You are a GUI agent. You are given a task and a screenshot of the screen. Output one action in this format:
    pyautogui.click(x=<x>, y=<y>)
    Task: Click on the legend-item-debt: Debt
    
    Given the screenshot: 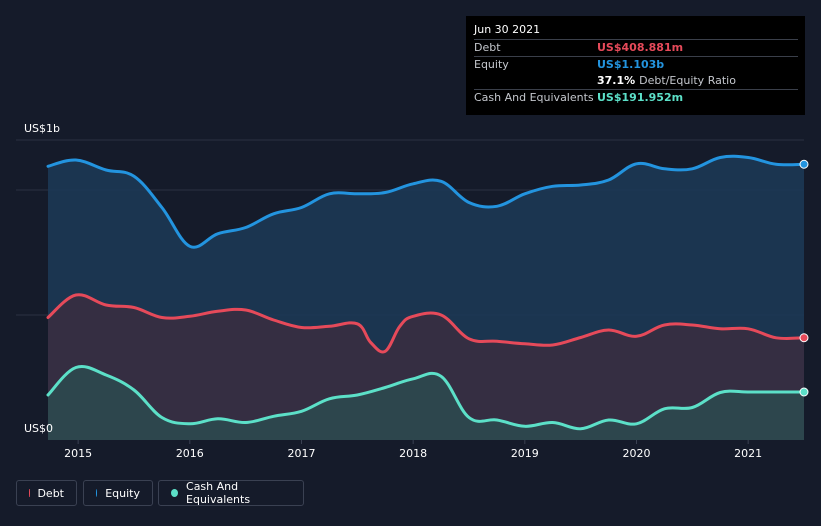 What is the action you would take?
    pyautogui.click(x=46, y=493)
    